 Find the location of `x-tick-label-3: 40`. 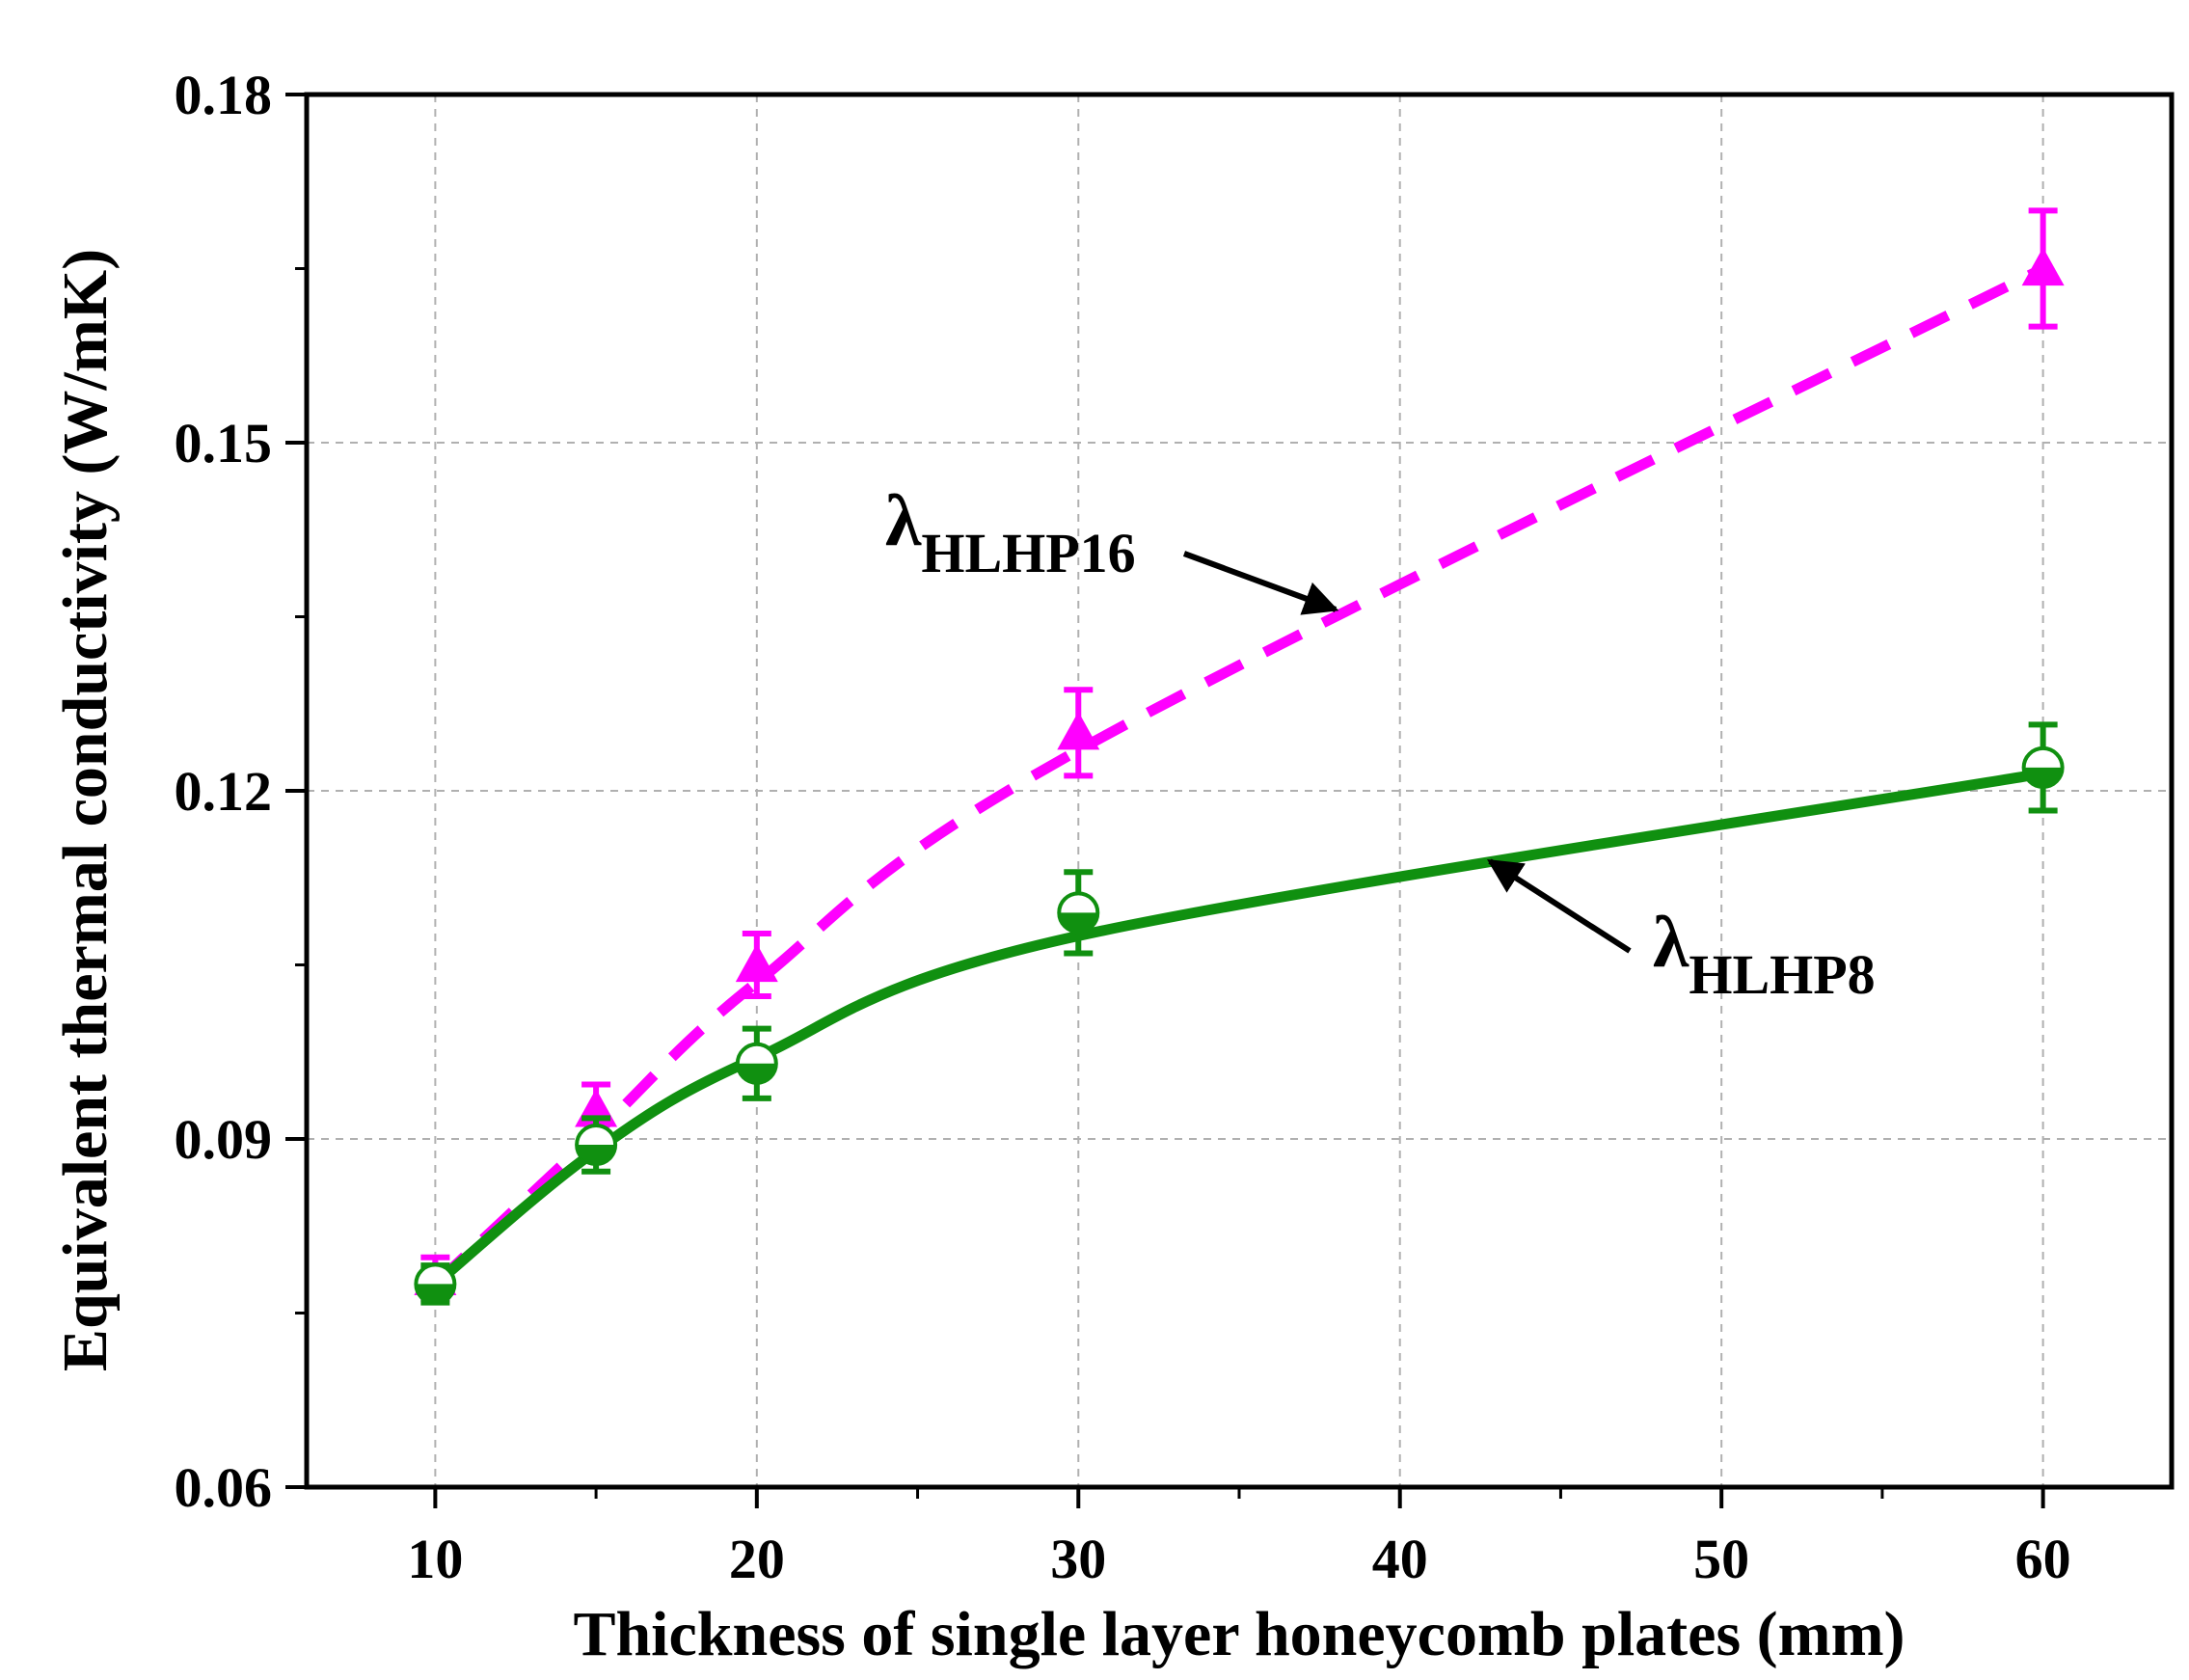

x-tick-label-3: 40 is located at coordinates (1400, 1559).